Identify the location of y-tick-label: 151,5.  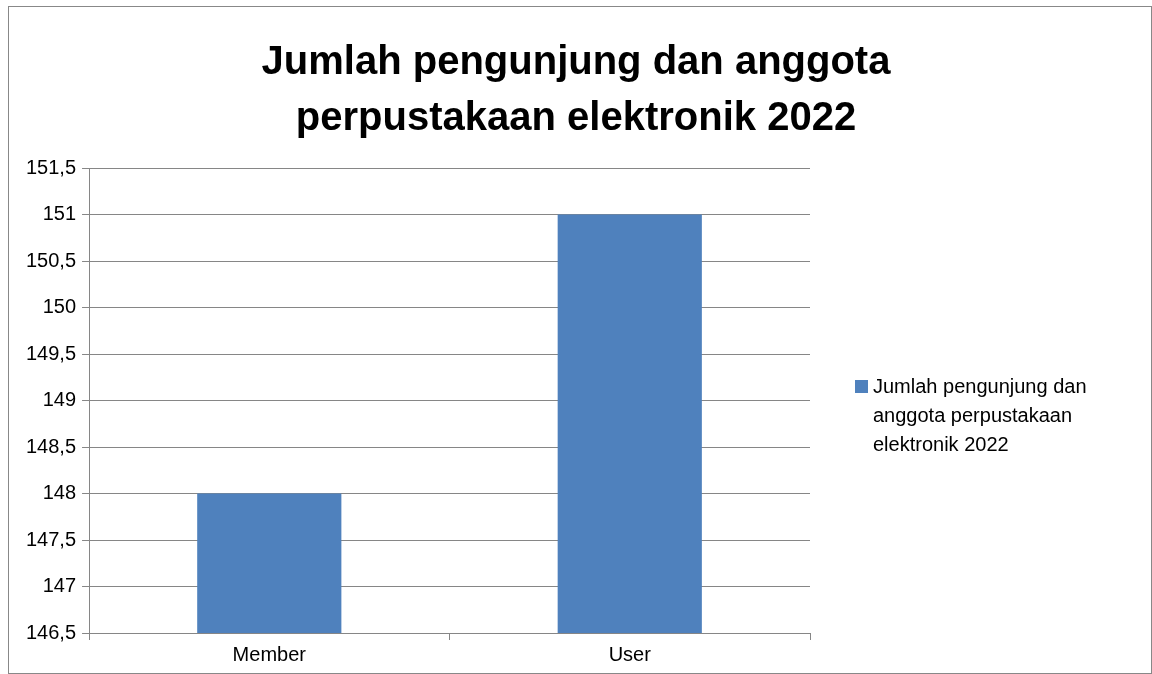
(51, 166).